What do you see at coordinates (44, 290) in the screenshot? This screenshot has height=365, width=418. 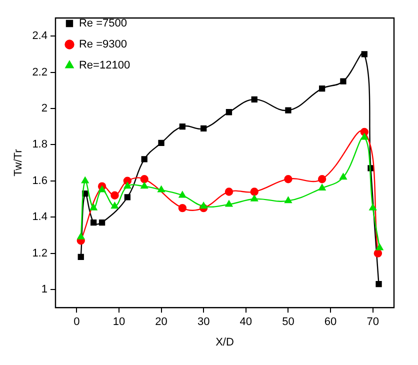 I see `y-tick-label: 1` at bounding box center [44, 290].